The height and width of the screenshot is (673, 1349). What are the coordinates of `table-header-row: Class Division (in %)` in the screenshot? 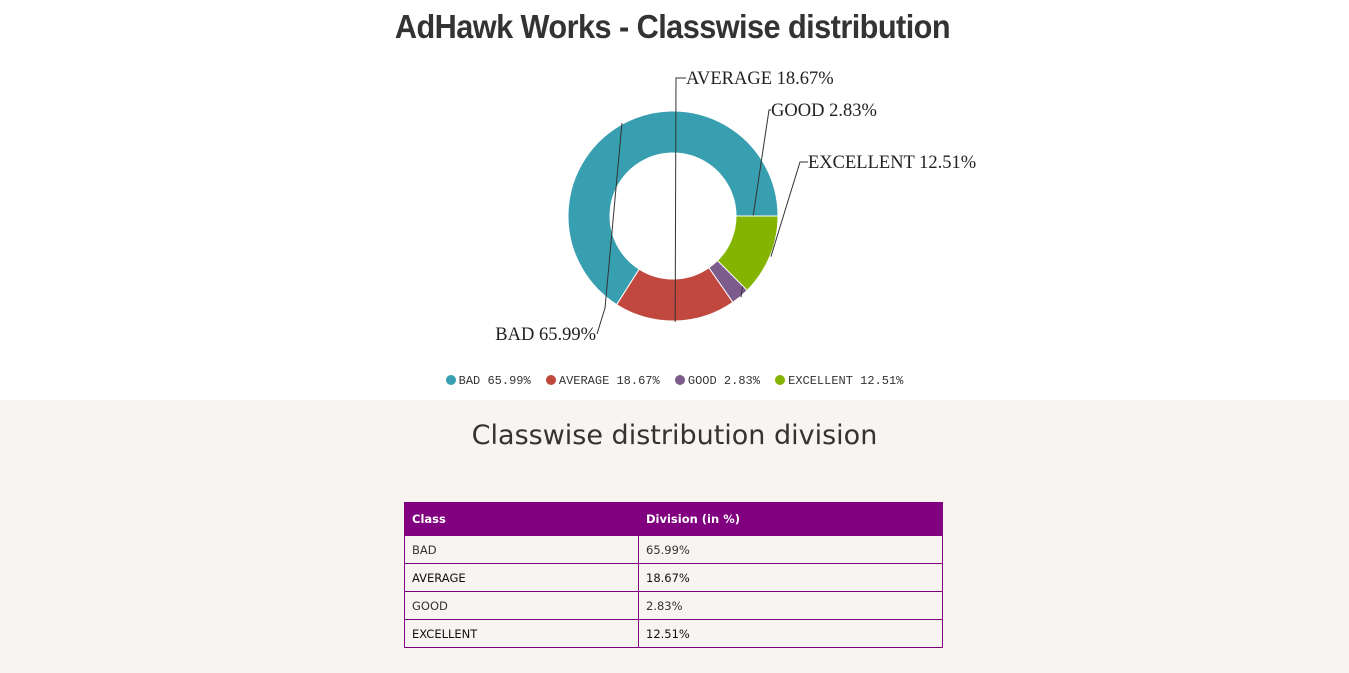 It's located at (673, 519).